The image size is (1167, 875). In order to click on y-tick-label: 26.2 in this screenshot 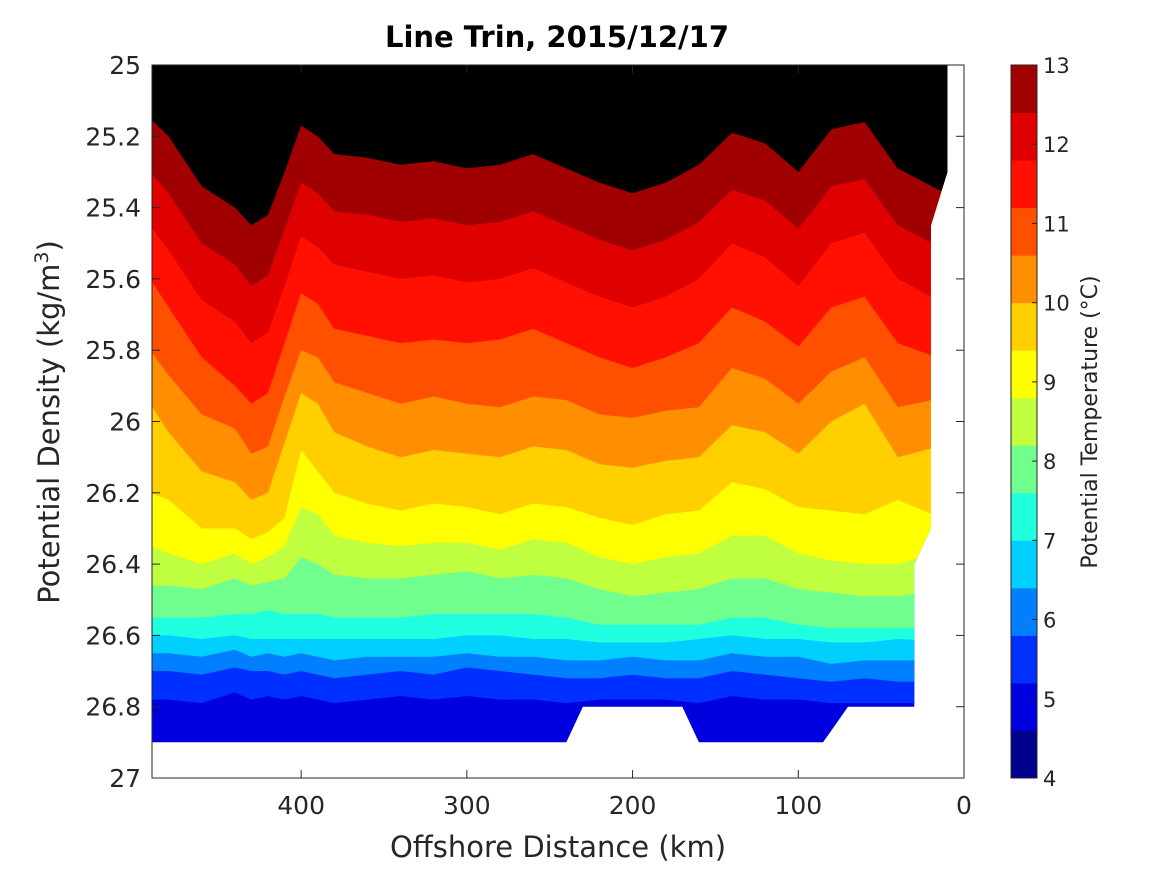, I will do `click(113, 493)`.